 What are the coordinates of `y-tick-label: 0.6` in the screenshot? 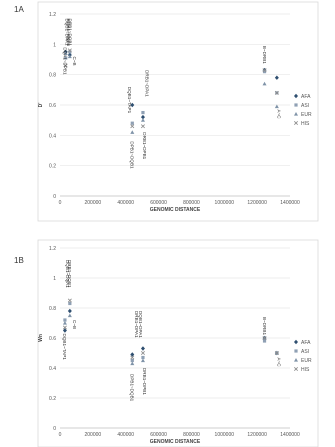 It's located at (52, 106).